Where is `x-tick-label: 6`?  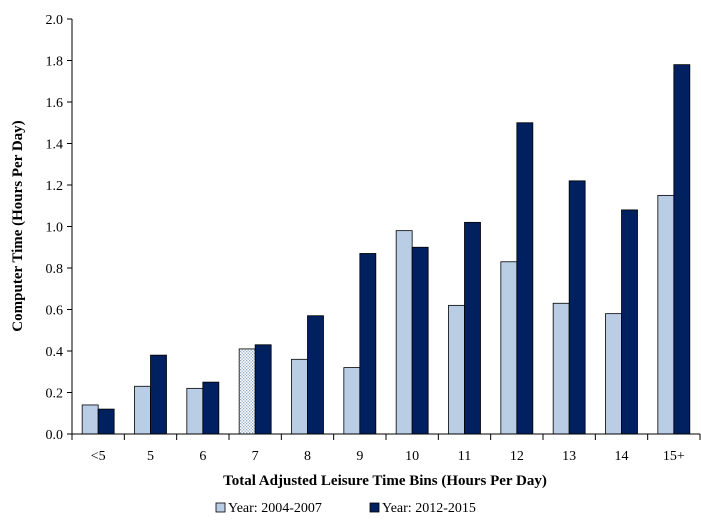
x-tick-label: 6 is located at coordinates (202, 456).